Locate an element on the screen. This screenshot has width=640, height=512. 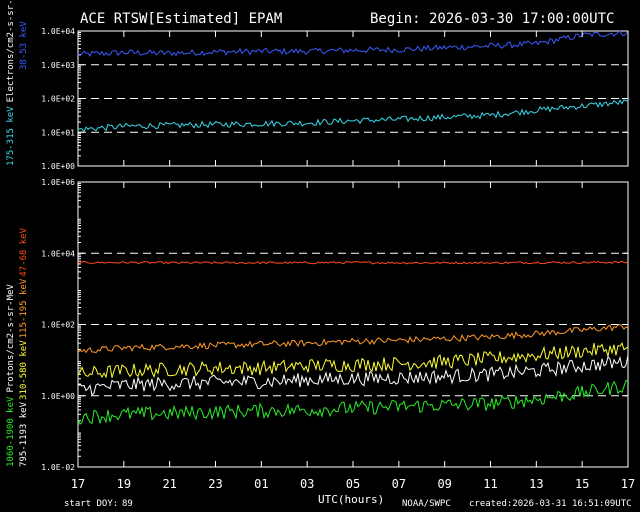
svg-text:1060-1900 keVProtons/cm2-s-sr-: 1060-1900 keV Protons/cm2-s-sr-MeV is located at coordinates (11, 375).